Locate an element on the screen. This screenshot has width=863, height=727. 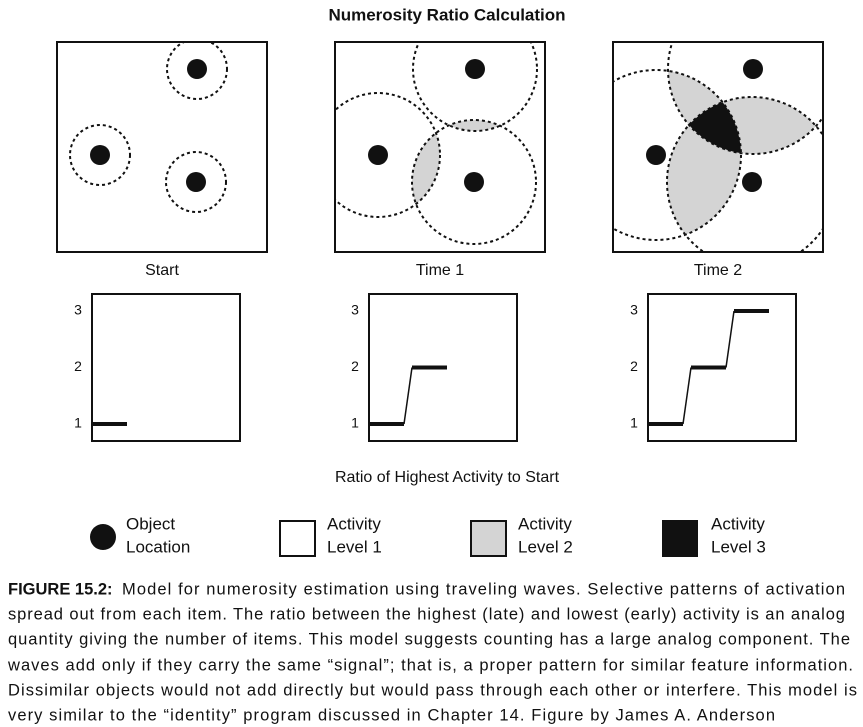
legend-text: Object is located at coordinates (150, 523).